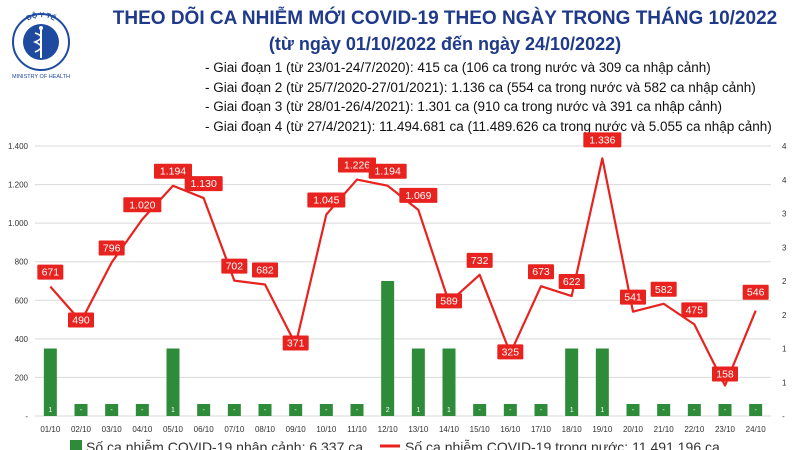 The height and width of the screenshot is (450, 800). What do you see at coordinates (756, 429) in the screenshot?
I see `x-tick-label: 24/10` at bounding box center [756, 429].